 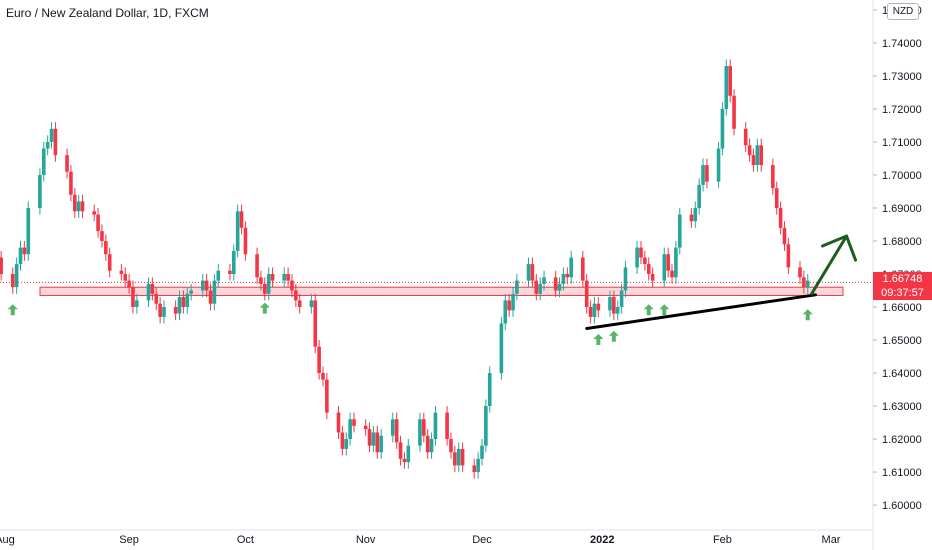 What do you see at coordinates (902, 407) in the screenshot?
I see `price-tick-label: 1.63000` at bounding box center [902, 407].